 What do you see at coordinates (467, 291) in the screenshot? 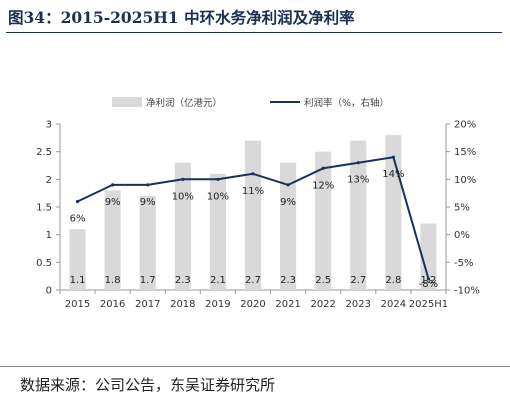
I see `y-right-tick-label: -10%` at bounding box center [467, 291].